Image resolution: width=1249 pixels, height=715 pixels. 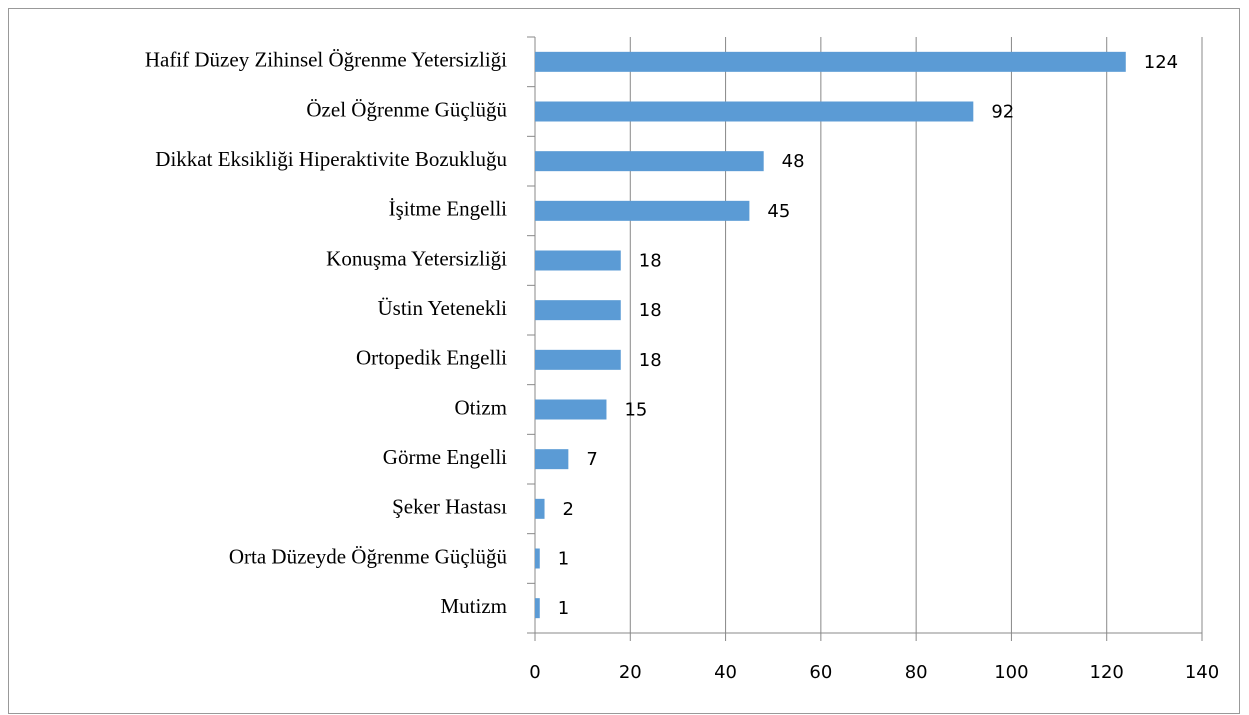 I want to click on value-label: 92, so click(x=1002, y=112).